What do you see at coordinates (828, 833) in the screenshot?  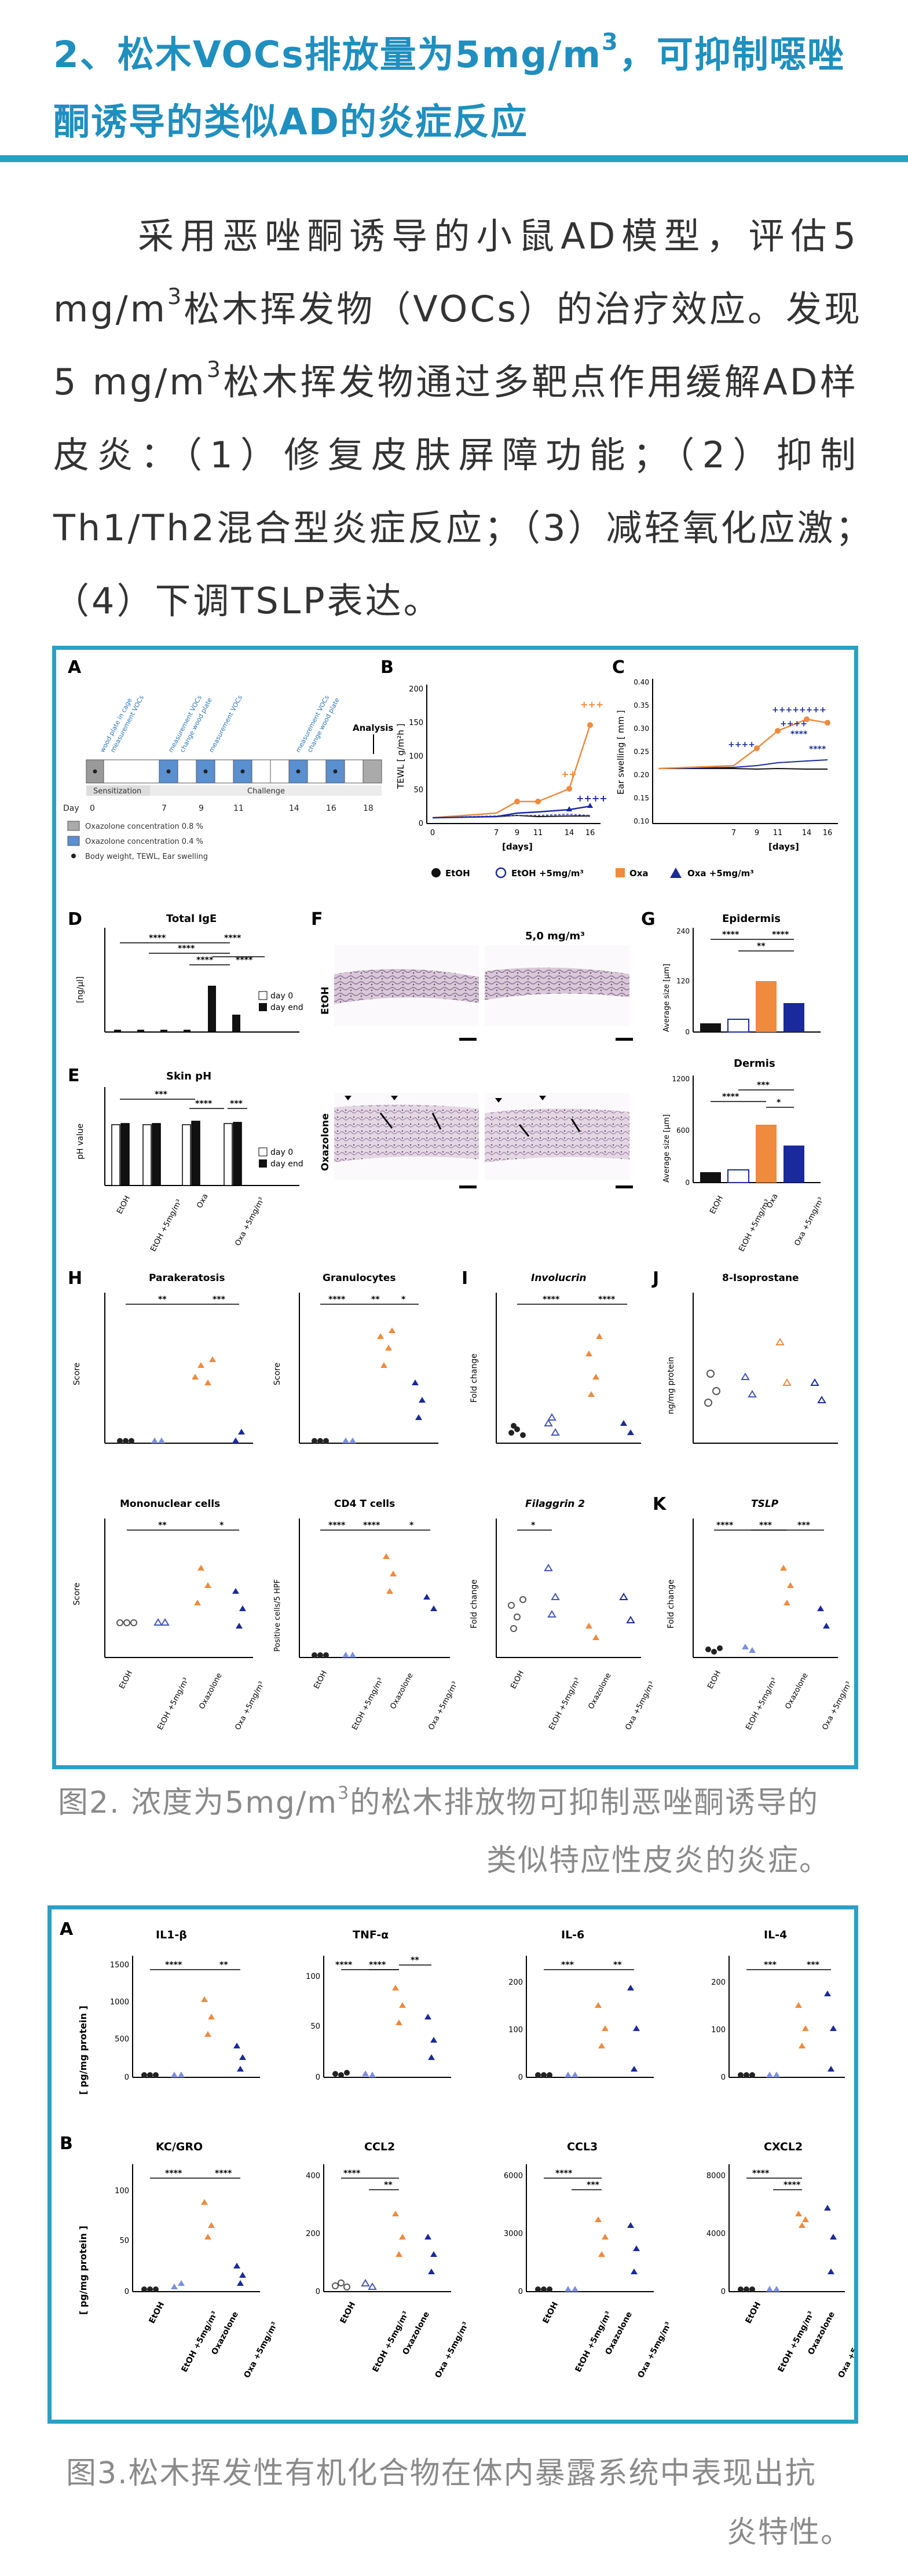 I see `tick: 16` at bounding box center [828, 833].